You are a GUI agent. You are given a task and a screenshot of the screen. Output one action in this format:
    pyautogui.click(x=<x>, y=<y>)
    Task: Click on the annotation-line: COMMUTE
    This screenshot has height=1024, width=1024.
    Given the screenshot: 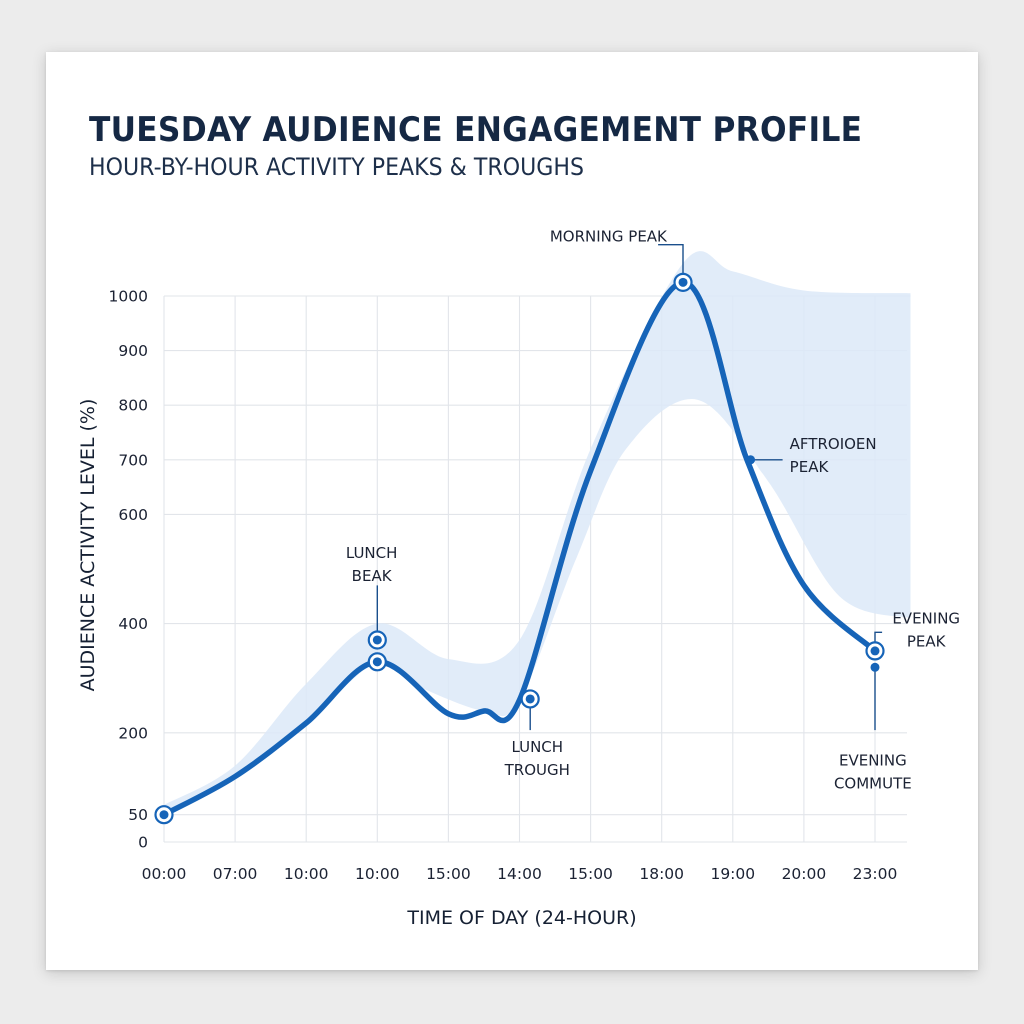 What is the action you would take?
    pyautogui.click(x=873, y=784)
    